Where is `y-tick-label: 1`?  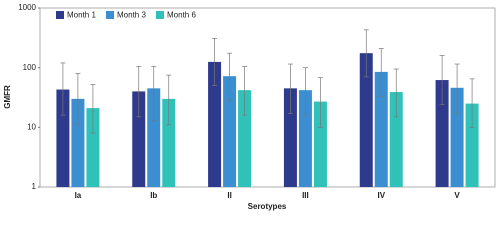 y-tick-label: 1 is located at coordinates (34, 186).